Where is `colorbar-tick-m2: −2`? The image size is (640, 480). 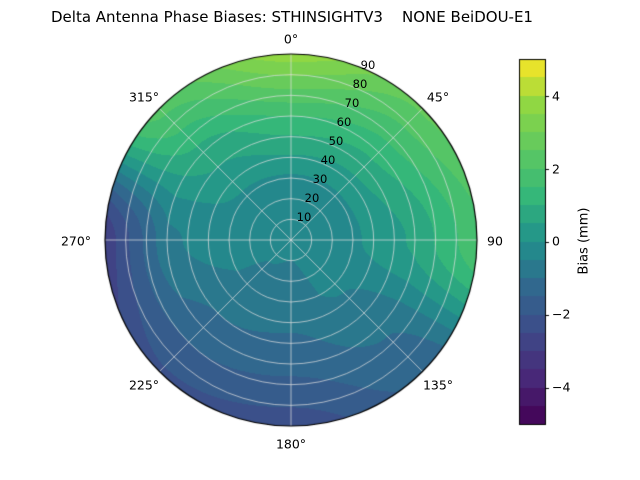 colorbar-tick-m2: −2 is located at coordinates (561, 314).